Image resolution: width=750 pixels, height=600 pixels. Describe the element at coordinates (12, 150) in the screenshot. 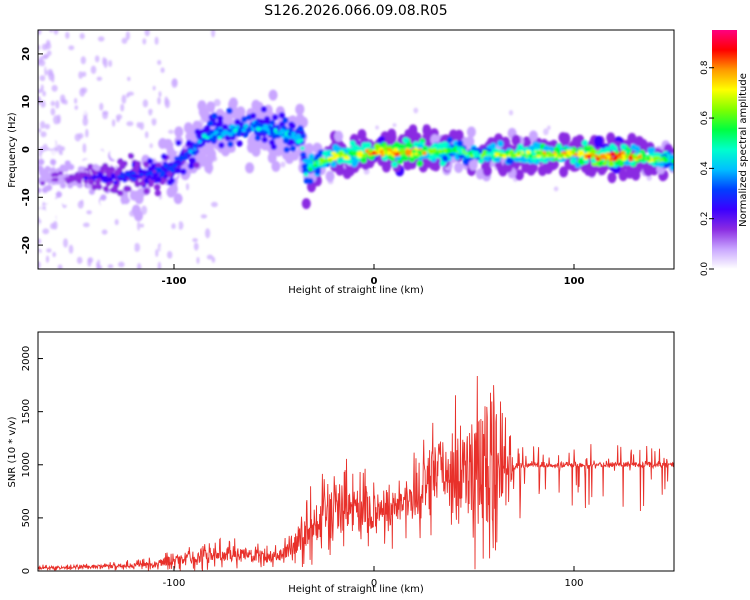

I see `spectrogram-y-label: Frequency (Hz)` at that location.